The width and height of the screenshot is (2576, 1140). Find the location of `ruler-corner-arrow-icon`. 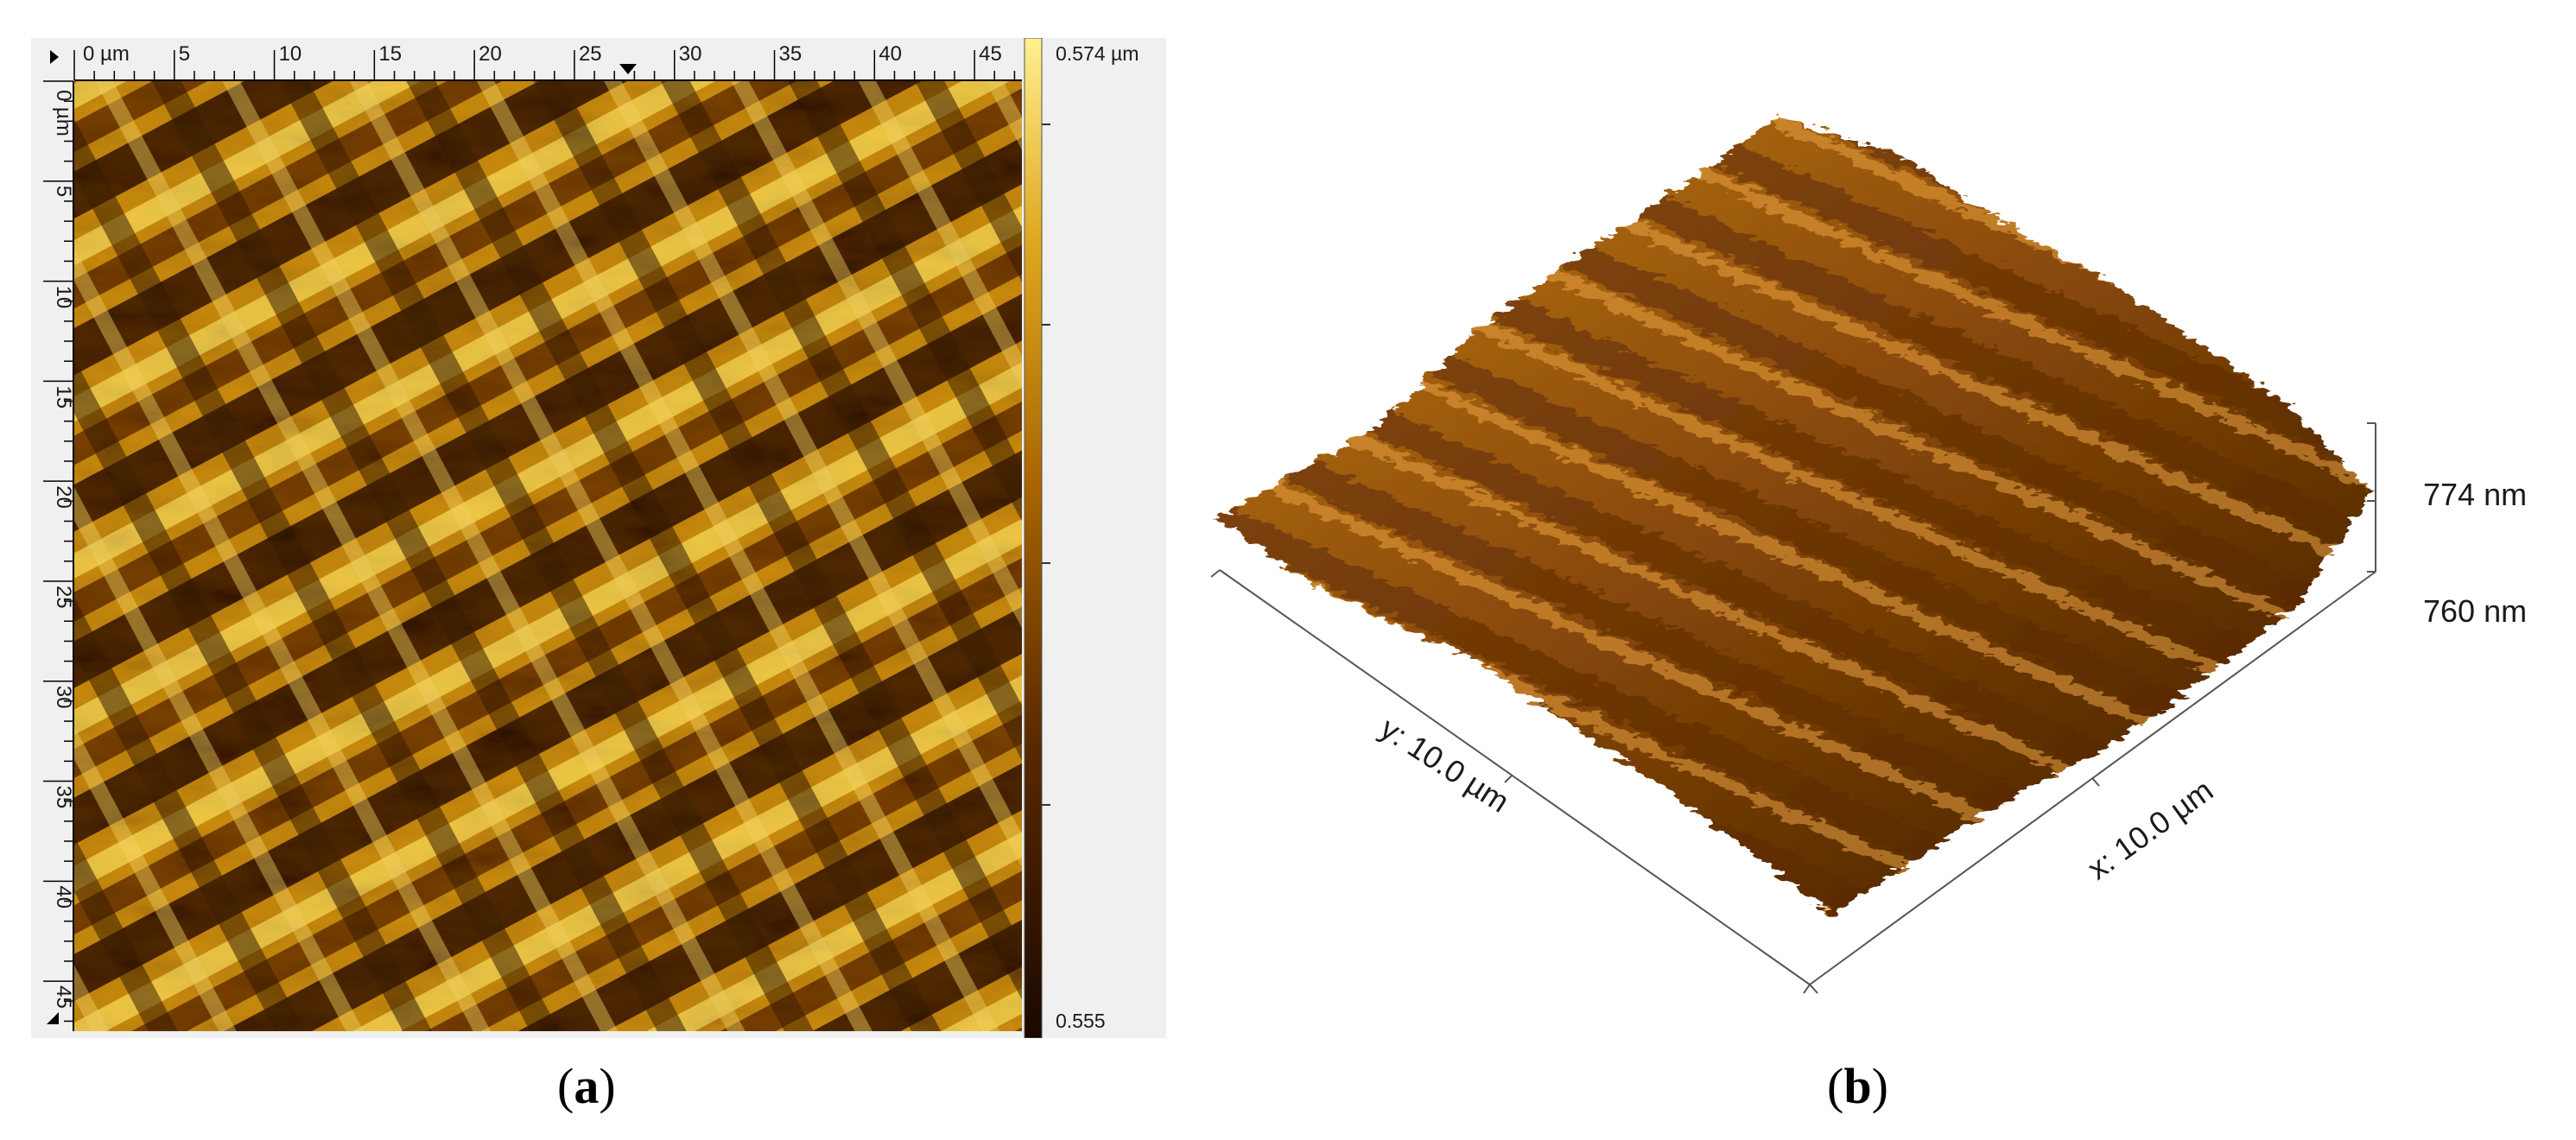

ruler-corner-arrow-icon is located at coordinates (54, 57).